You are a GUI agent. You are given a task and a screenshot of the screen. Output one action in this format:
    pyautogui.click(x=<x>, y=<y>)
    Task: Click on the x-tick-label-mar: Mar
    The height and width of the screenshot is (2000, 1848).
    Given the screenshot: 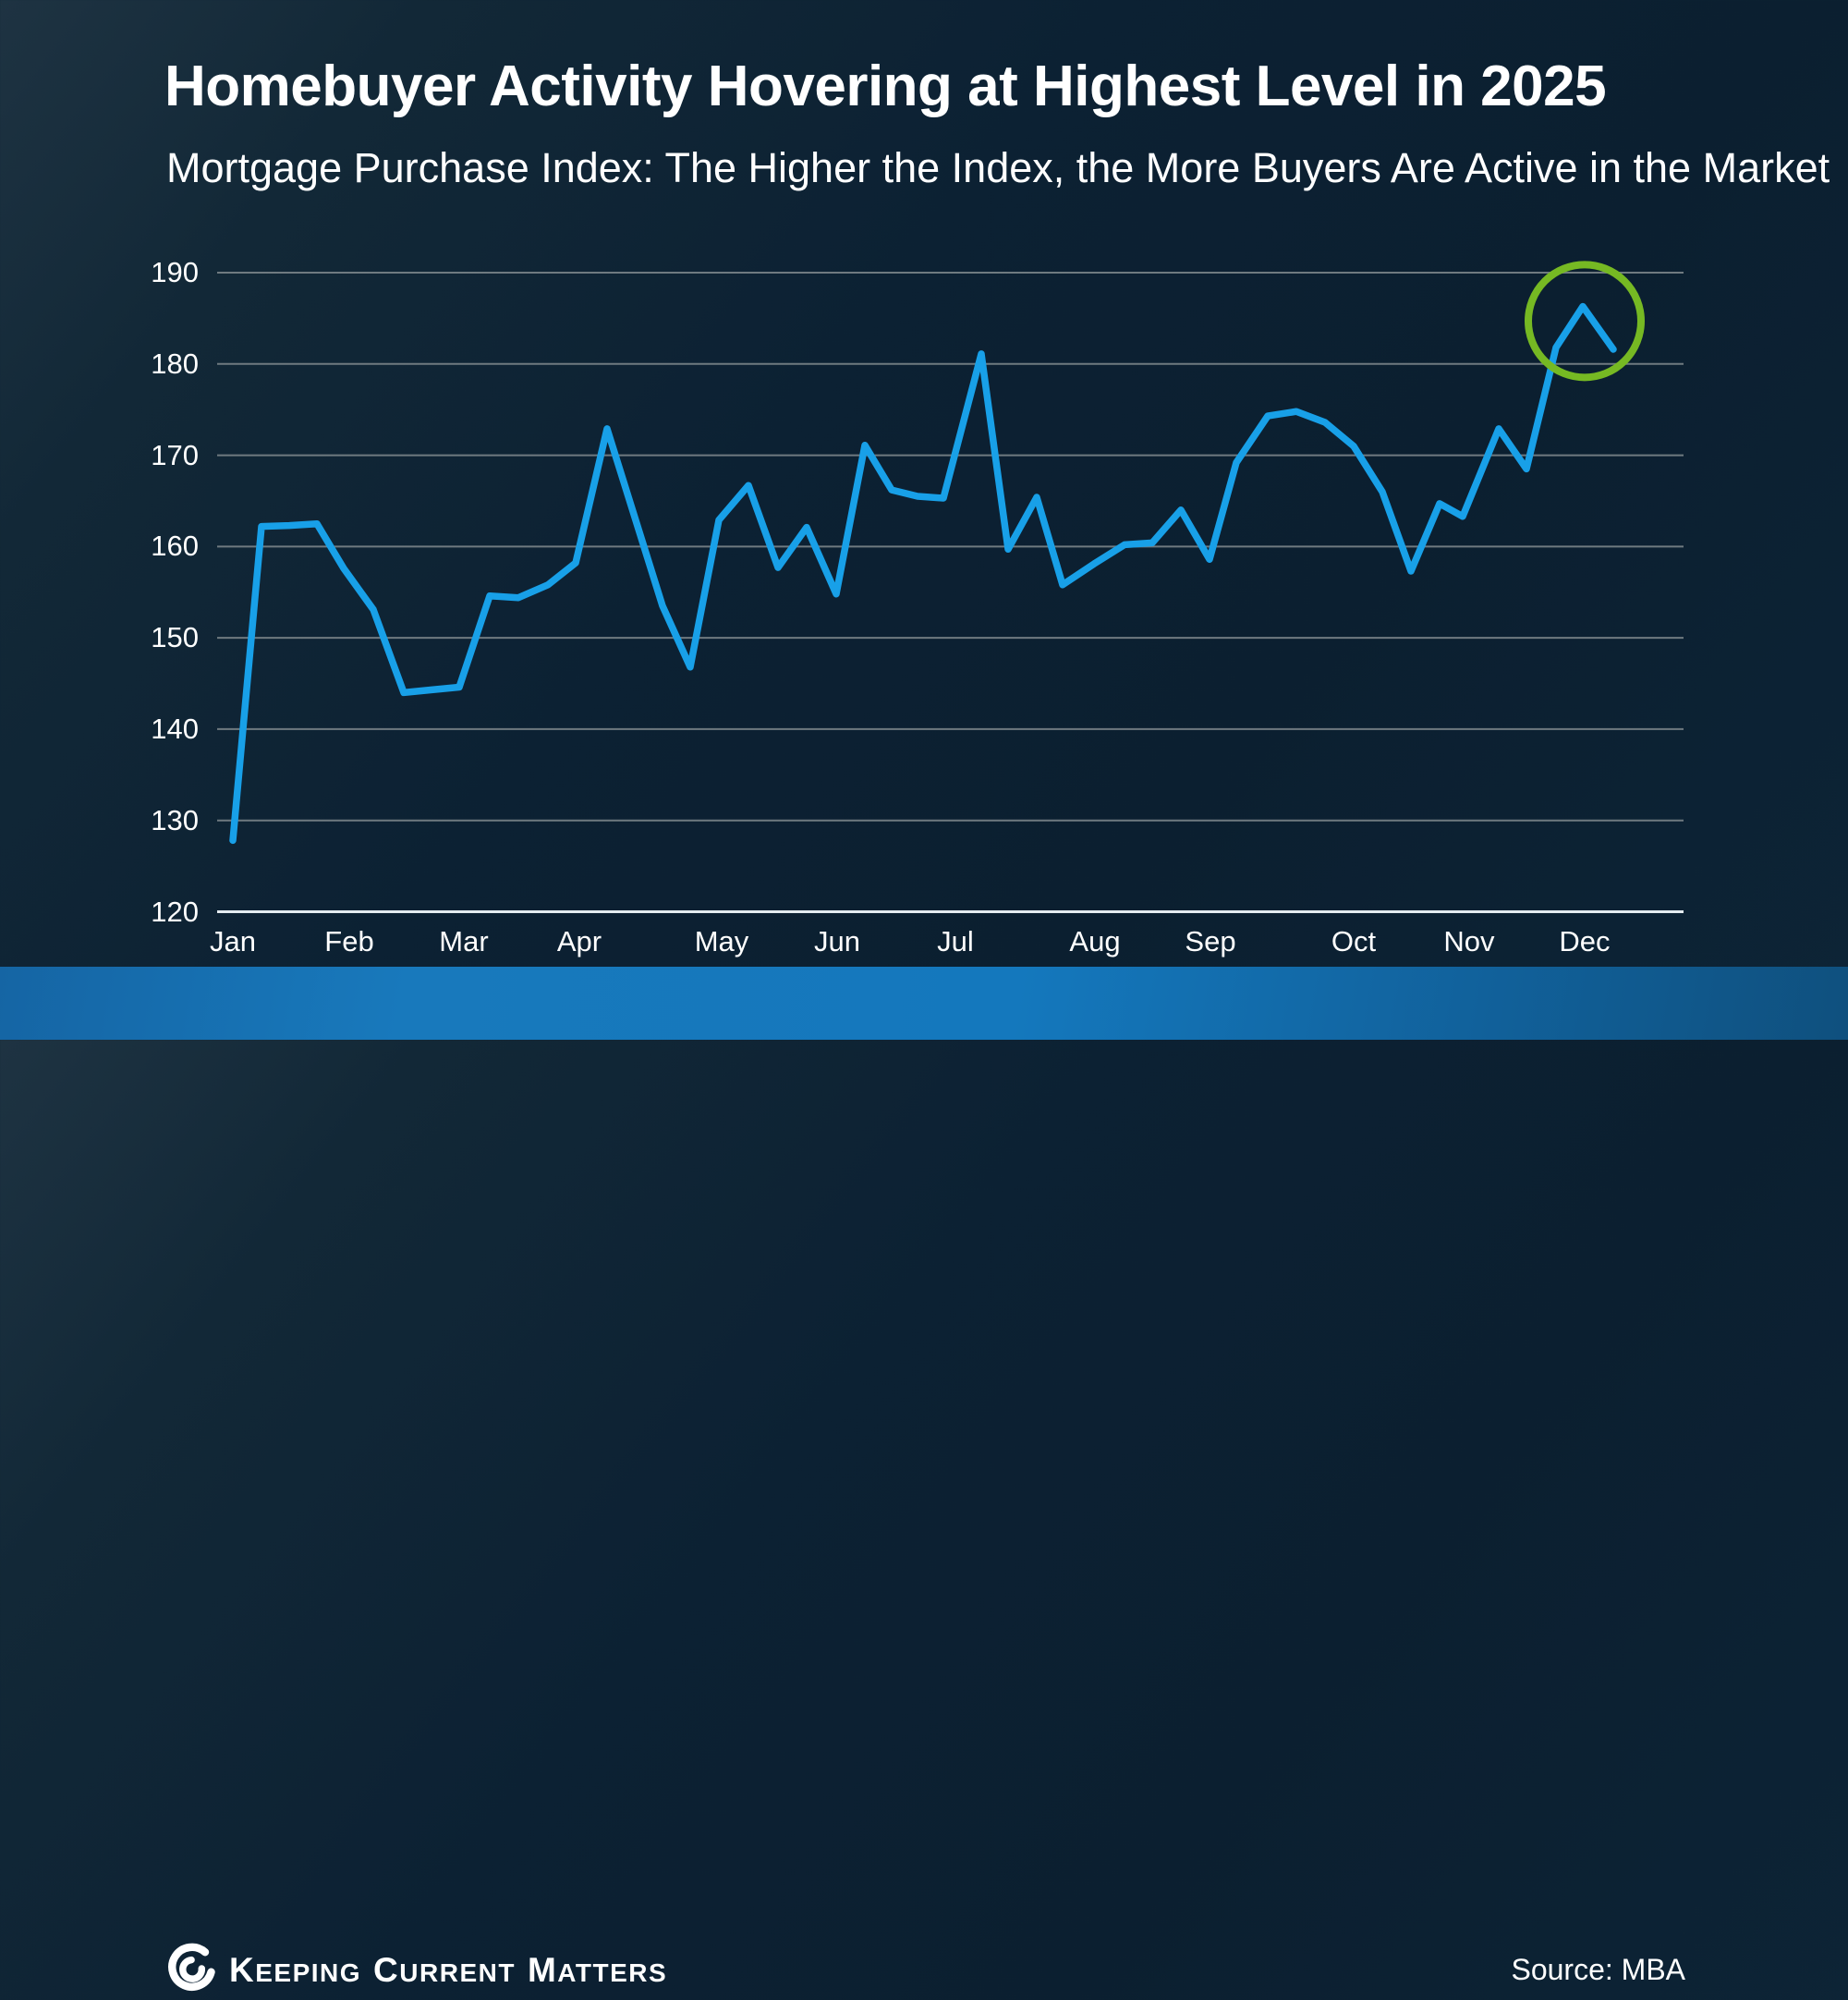 What is the action you would take?
    pyautogui.click(x=464, y=941)
    